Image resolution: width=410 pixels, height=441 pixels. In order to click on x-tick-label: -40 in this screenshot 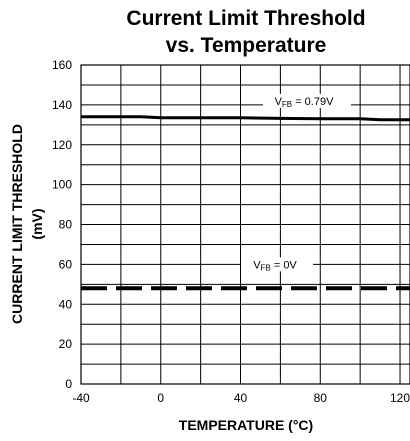, I will do `click(81, 398)`.